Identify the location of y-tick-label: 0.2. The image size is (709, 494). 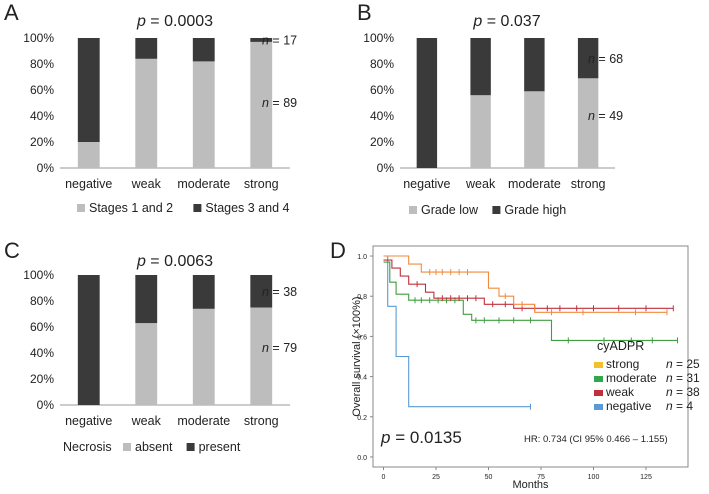
(362, 418).